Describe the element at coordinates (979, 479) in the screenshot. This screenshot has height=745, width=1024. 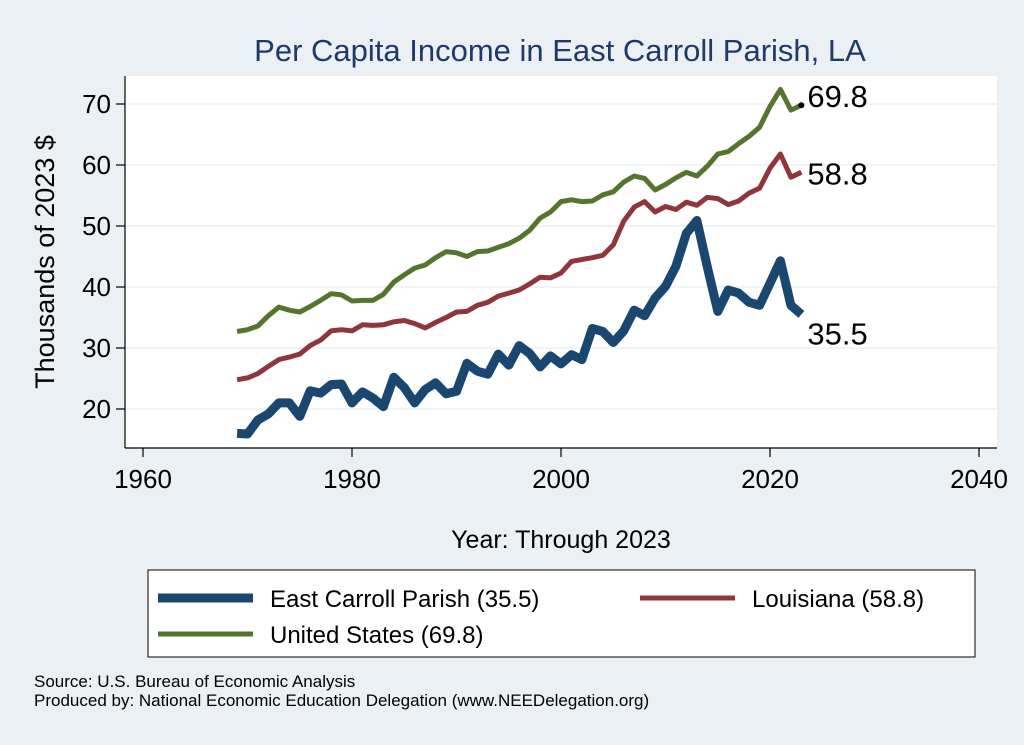
I see `x-tick-label-2040: 2040` at that location.